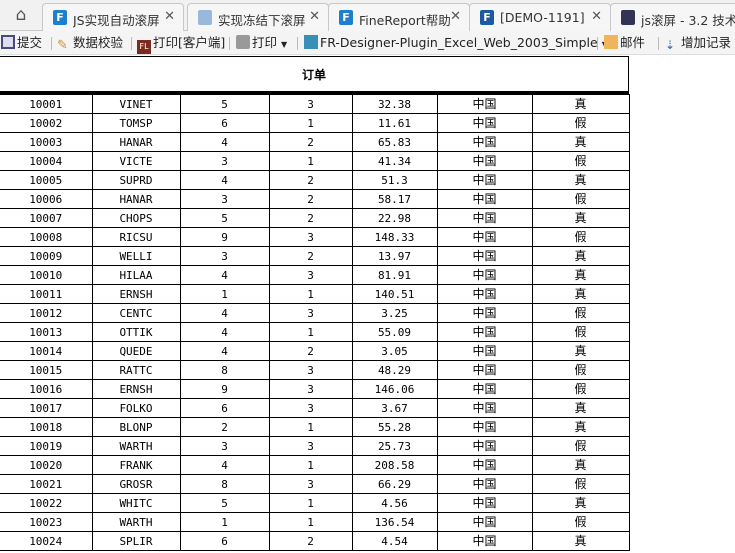 The image size is (735, 553). What do you see at coordinates (394, 541) in the screenshot?
I see `cell-freight: 4.54` at bounding box center [394, 541].